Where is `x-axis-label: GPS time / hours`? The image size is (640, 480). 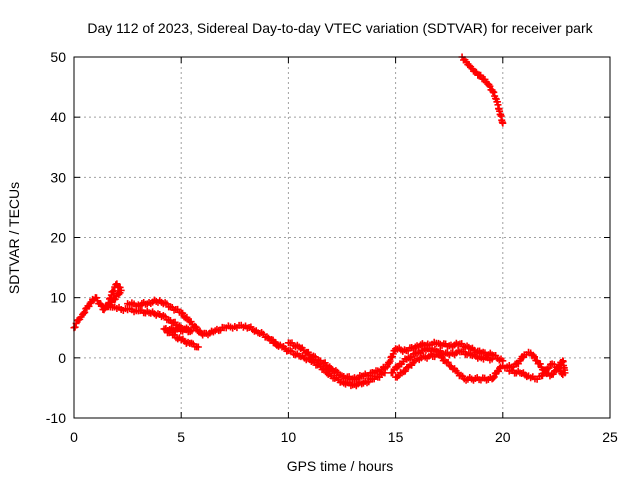 x-axis-label: GPS time / hours is located at coordinates (340, 466).